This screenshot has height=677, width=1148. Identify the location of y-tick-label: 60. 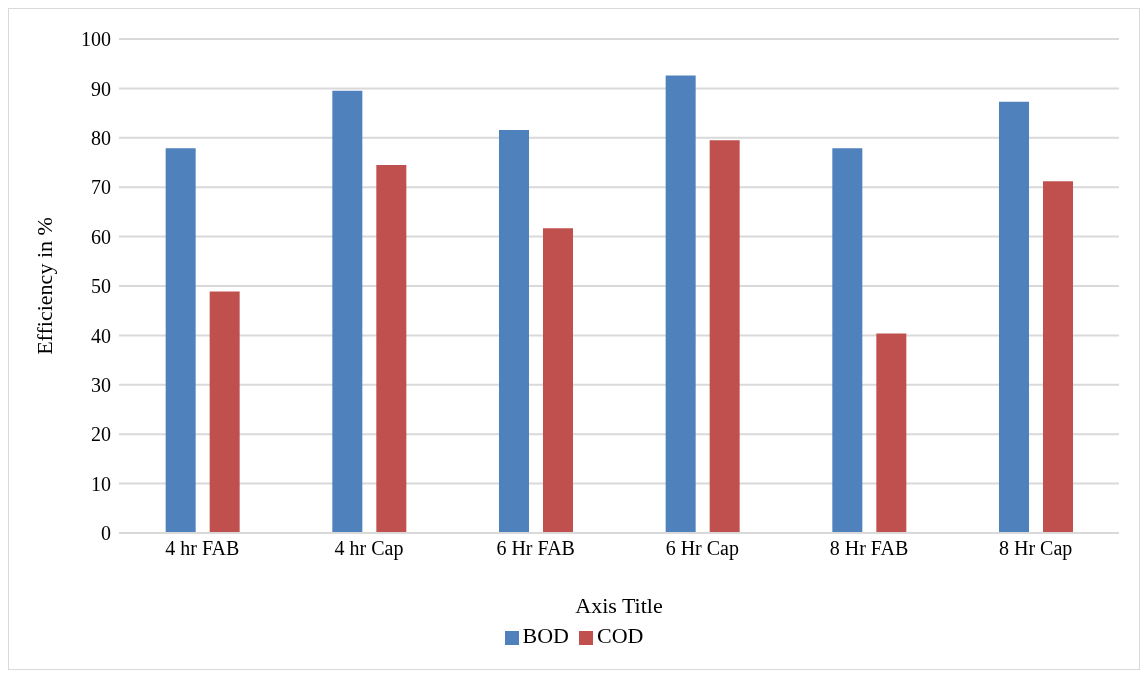
(101, 236).